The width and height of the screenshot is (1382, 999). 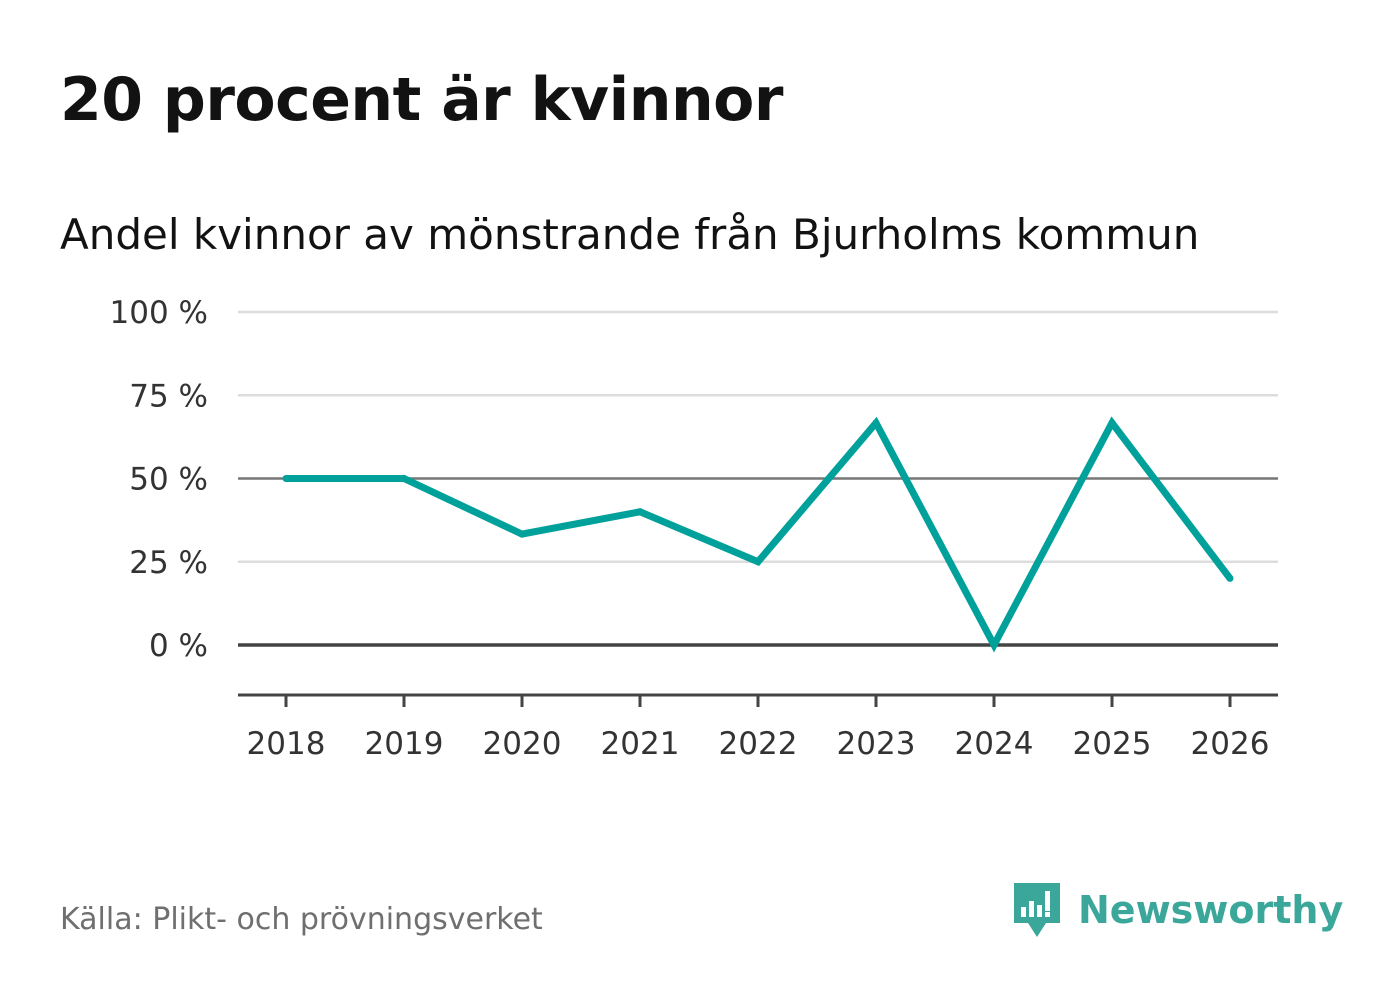 What do you see at coordinates (286, 744) in the screenshot?
I see `x-tick-label: 2018` at bounding box center [286, 744].